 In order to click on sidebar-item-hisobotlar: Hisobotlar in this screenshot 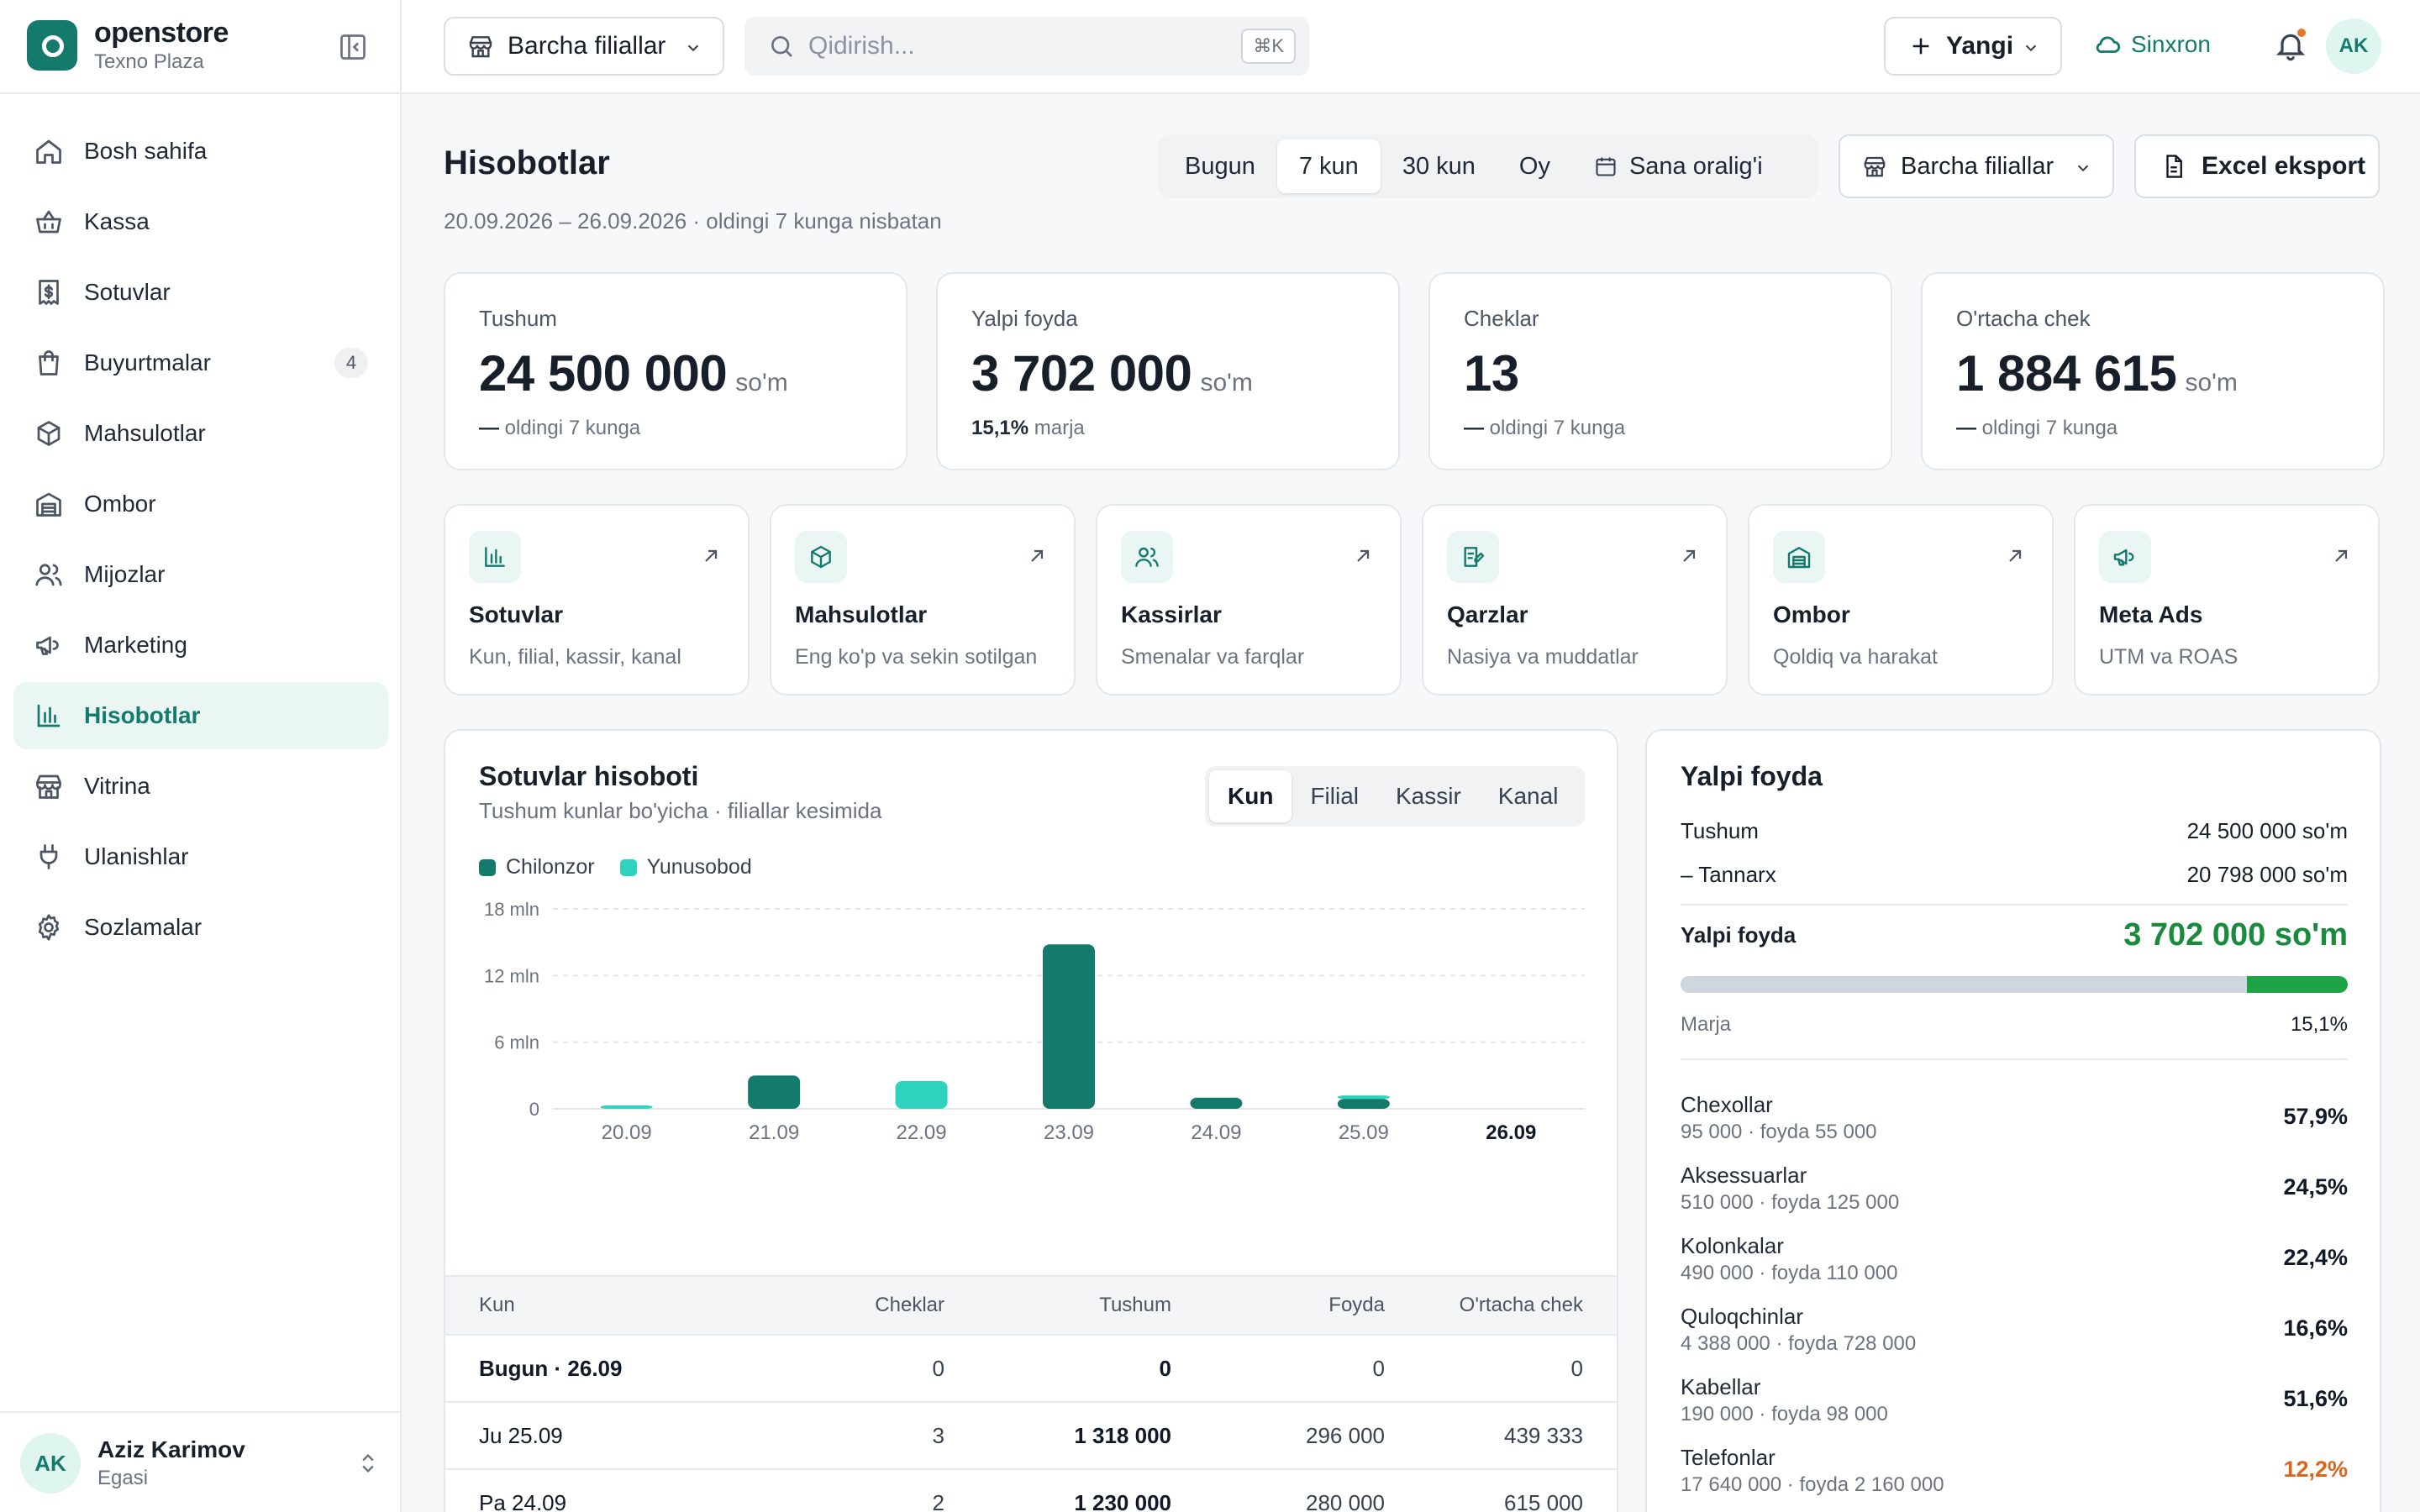, I will do `click(200, 715)`.